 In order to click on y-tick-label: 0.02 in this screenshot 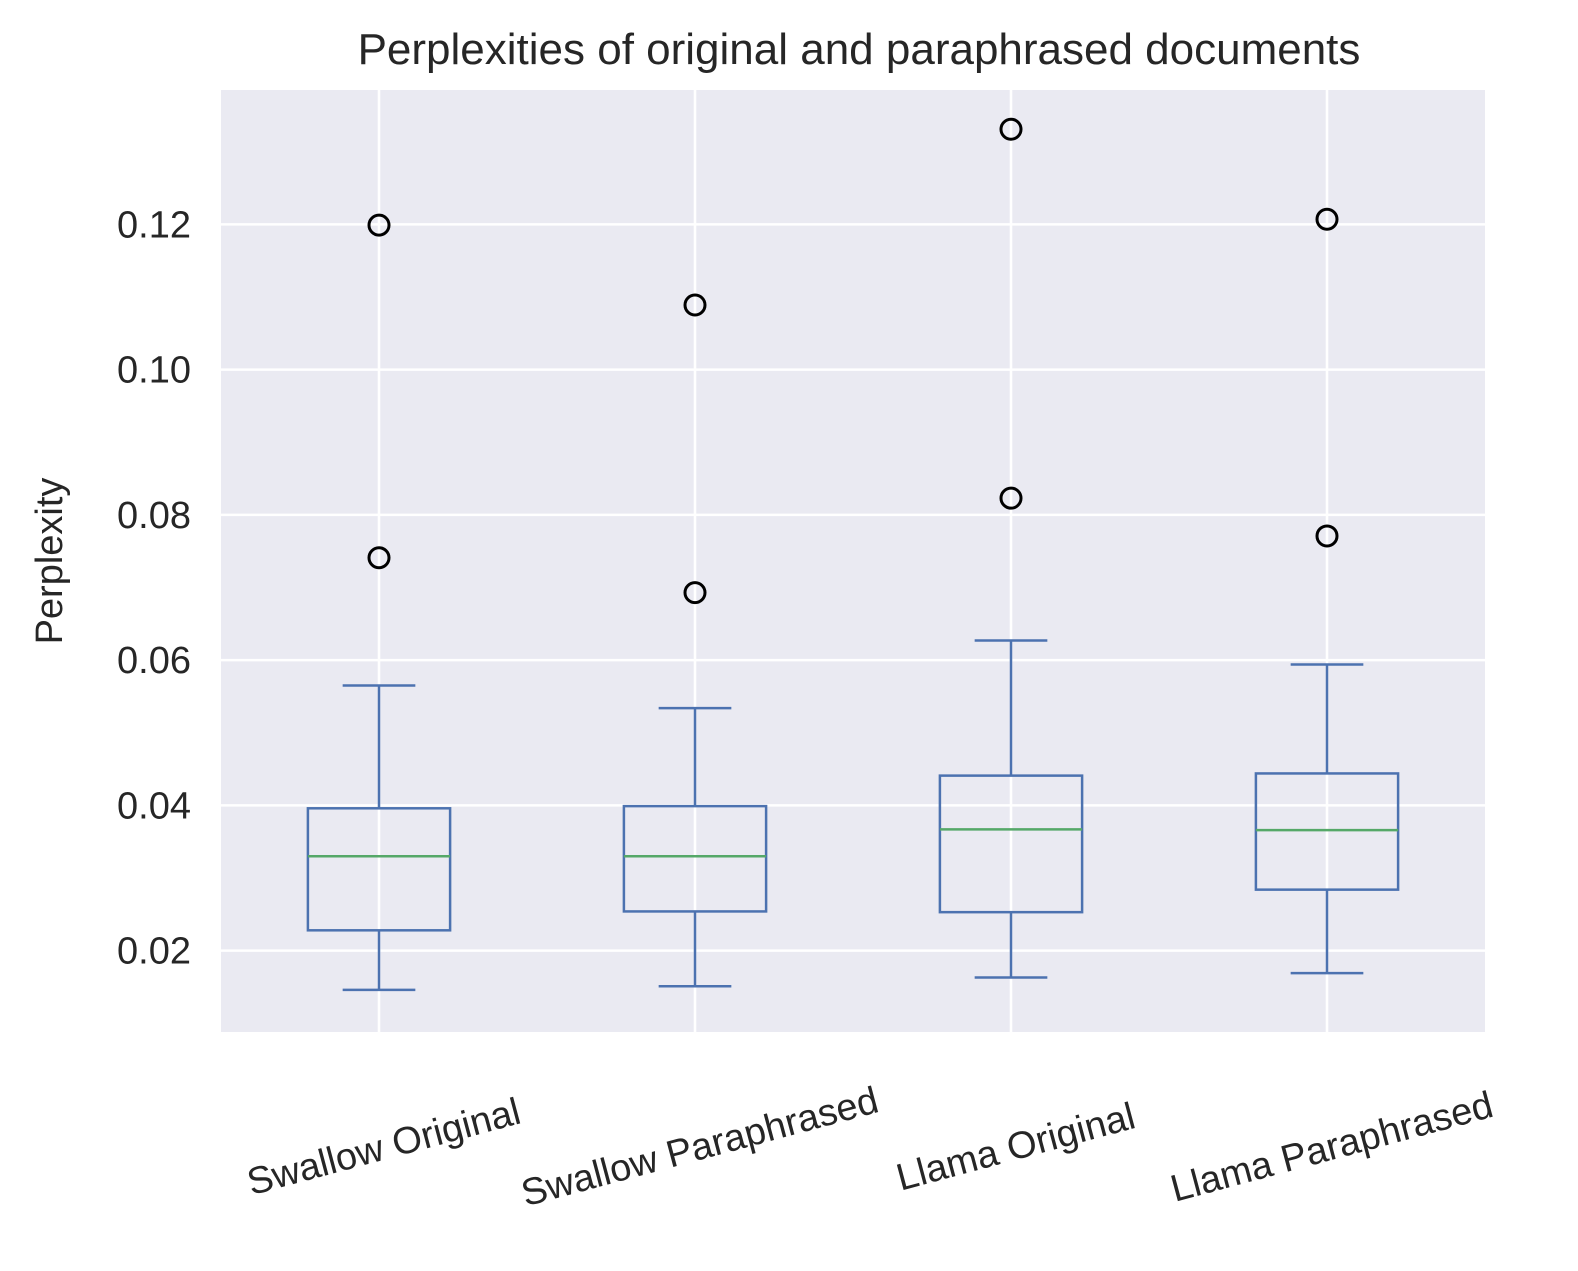, I will do `click(154, 952)`.